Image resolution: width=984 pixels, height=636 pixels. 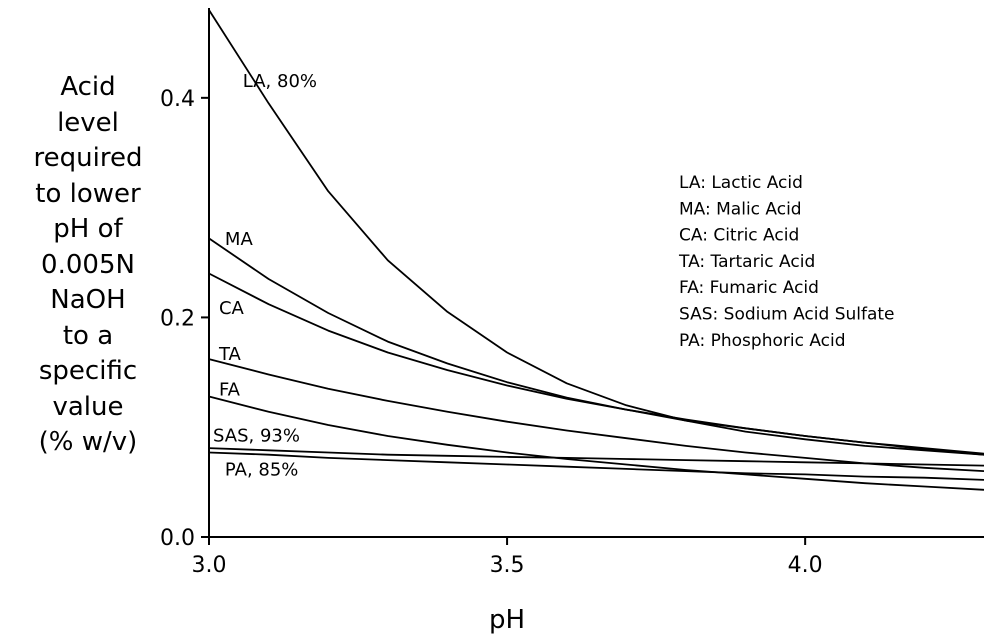 I want to click on legend-entry: LA: Lactic Acid, so click(x=741, y=183).